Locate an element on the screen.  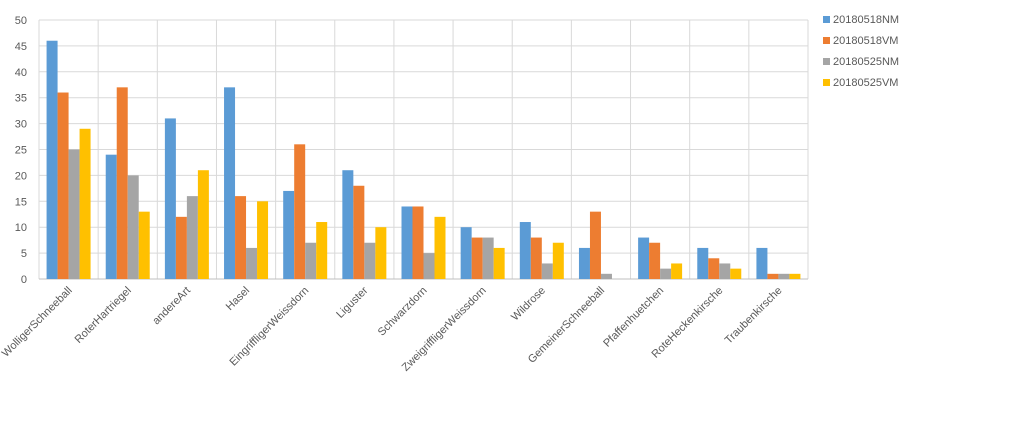
bar-20180525VM-Wildrose is located at coordinates (558, 260).